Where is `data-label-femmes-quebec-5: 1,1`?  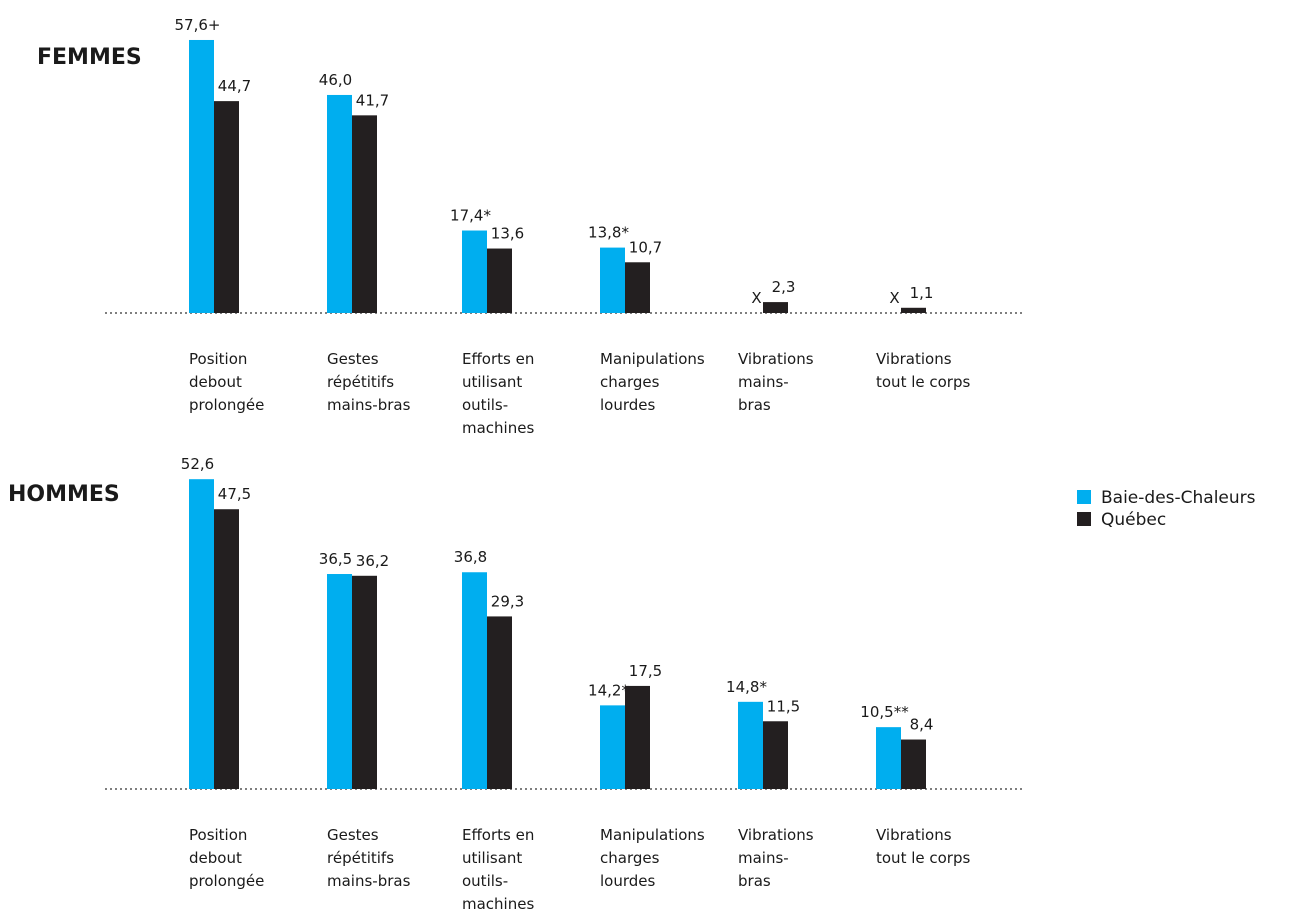 data-label-femmes-quebec-5: 1,1 is located at coordinates (922, 293).